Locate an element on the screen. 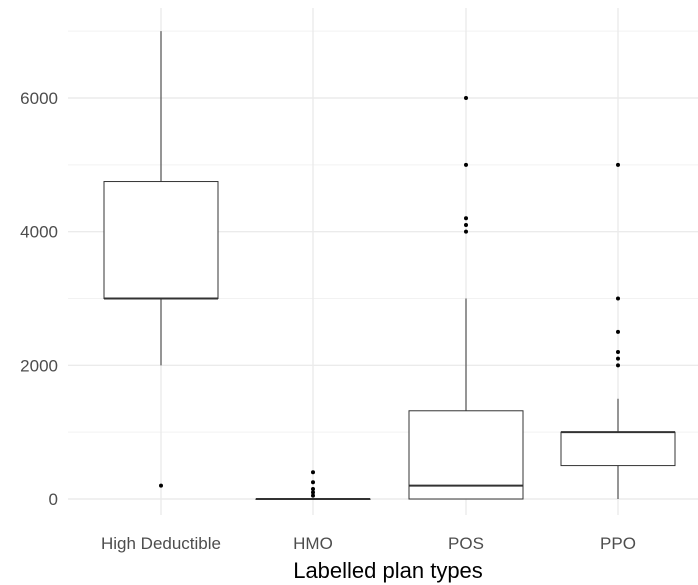  box-hmo is located at coordinates (313, 485).